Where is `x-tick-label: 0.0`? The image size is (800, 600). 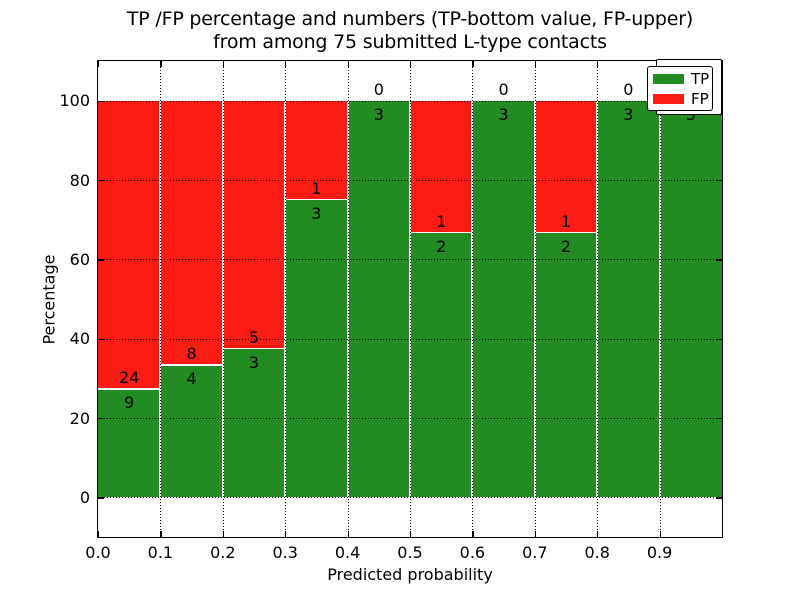 x-tick-label: 0.0 is located at coordinates (98, 552).